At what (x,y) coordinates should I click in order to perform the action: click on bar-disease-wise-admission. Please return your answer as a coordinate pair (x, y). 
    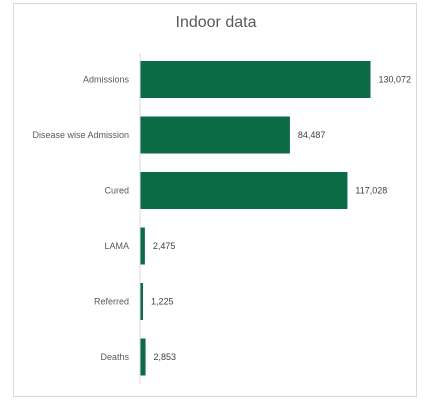
    Looking at the image, I should click on (215, 135).